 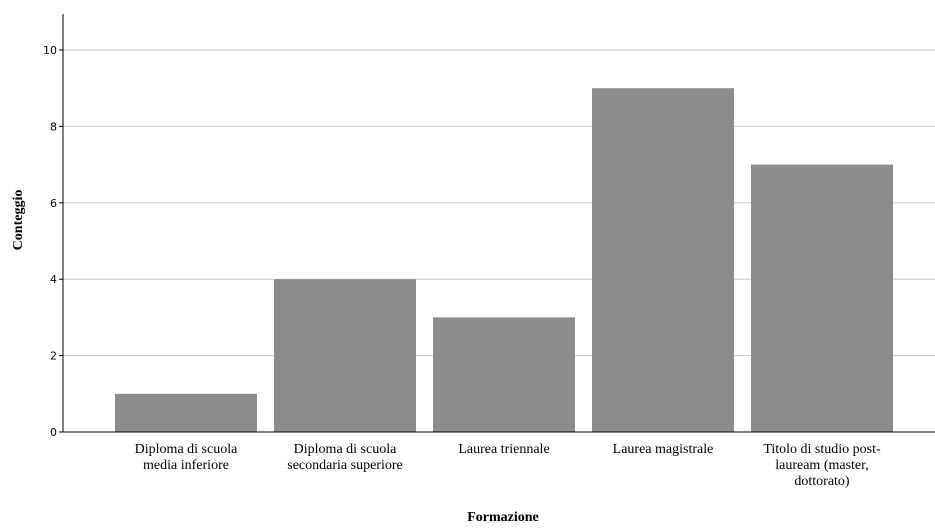 I want to click on x-category-label: Diploma di scuola secondaria superiore, so click(x=344, y=457).